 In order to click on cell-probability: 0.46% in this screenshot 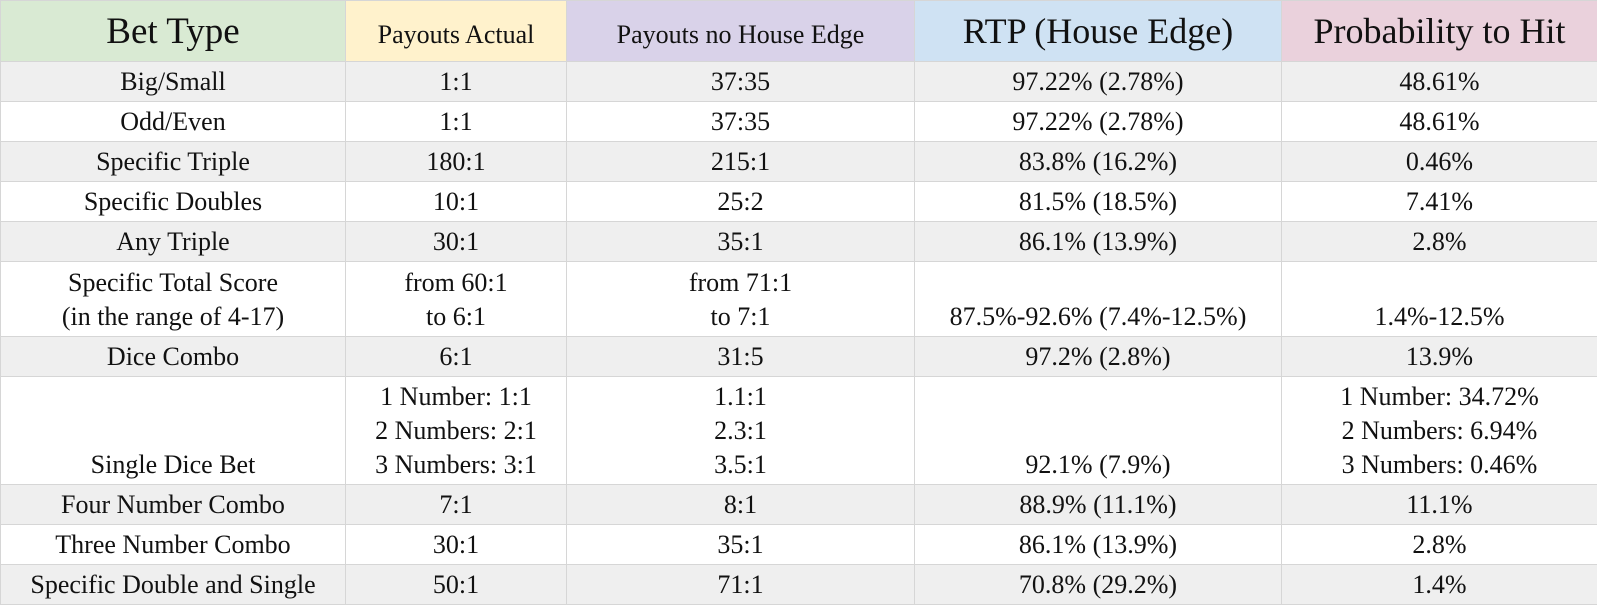, I will do `click(1439, 161)`.